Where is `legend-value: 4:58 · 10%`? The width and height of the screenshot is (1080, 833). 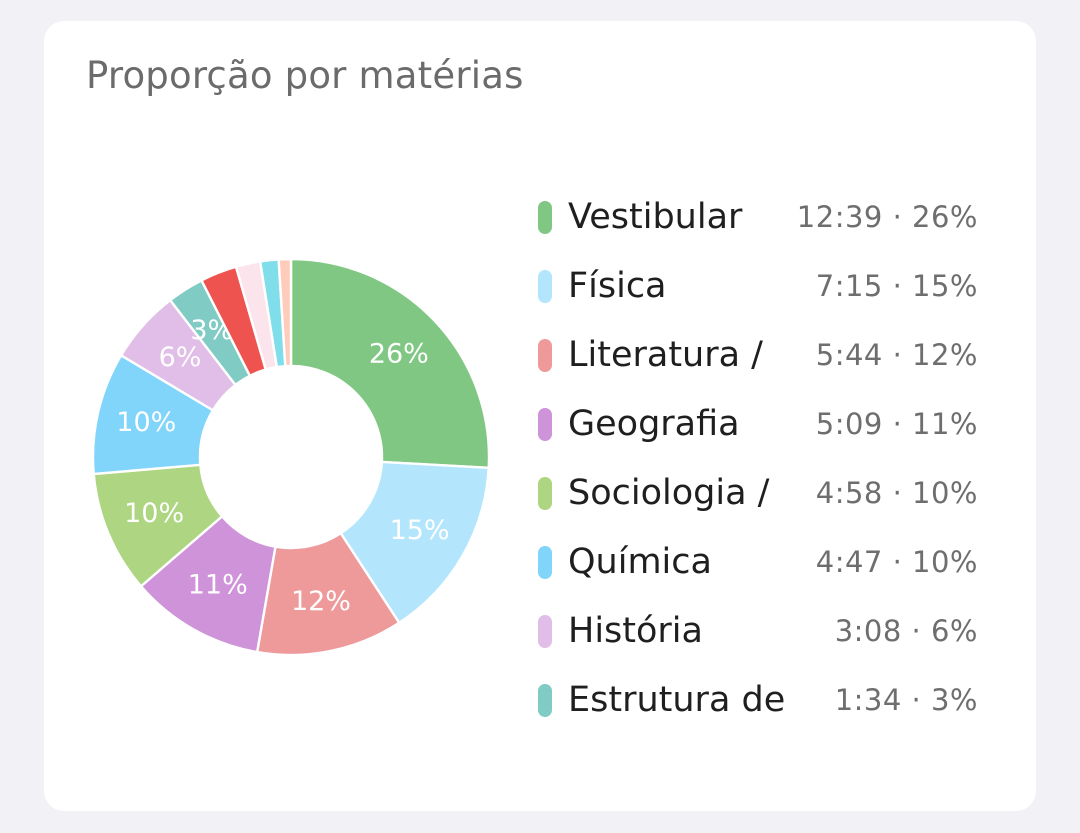 legend-value: 4:58 · 10% is located at coordinates (897, 493).